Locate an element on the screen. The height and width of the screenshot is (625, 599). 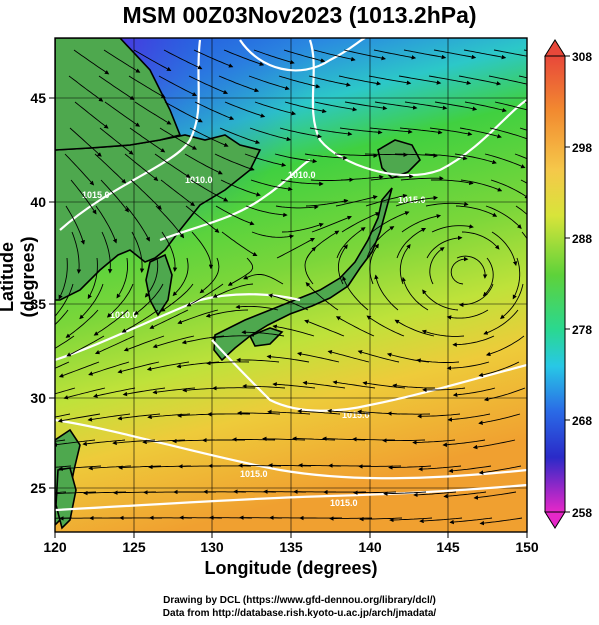
isobar-label: 1010.0 is located at coordinates (199, 180).